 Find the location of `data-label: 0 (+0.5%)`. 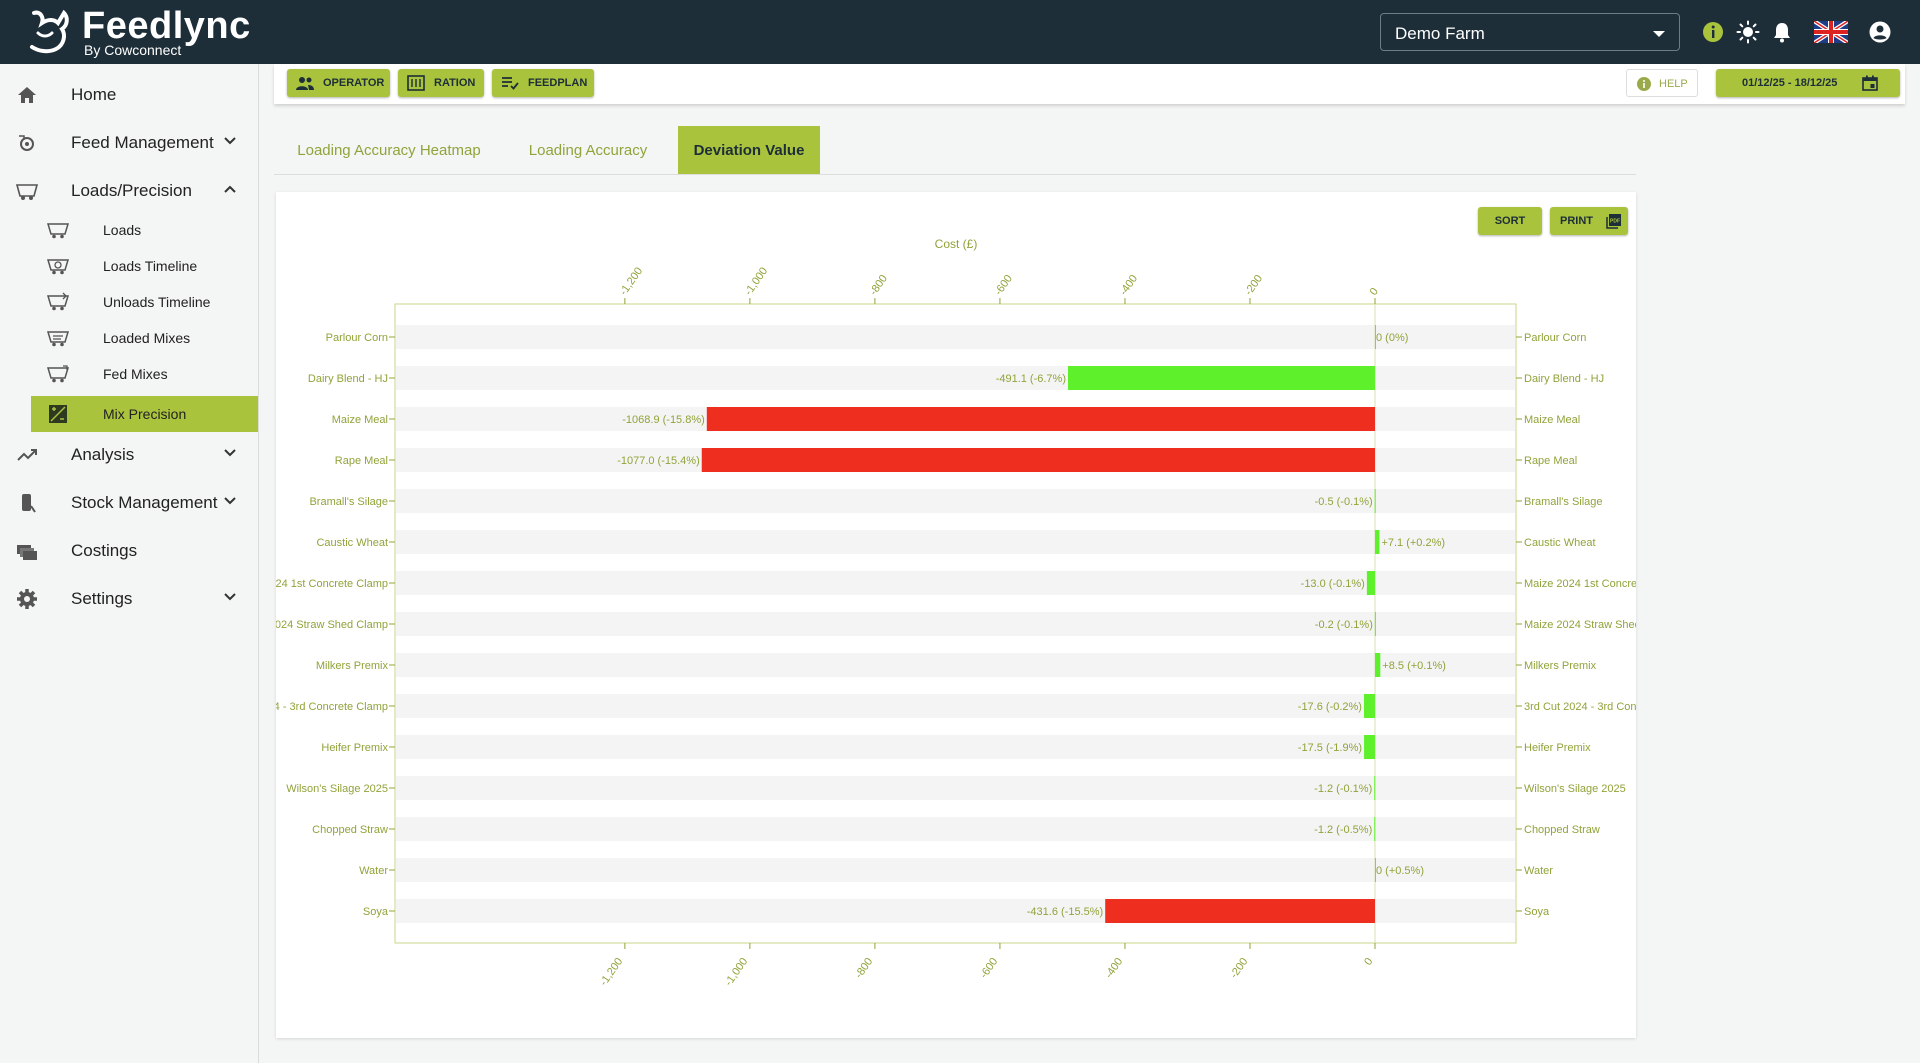

data-label: 0 (+0.5%) is located at coordinates (1400, 871).